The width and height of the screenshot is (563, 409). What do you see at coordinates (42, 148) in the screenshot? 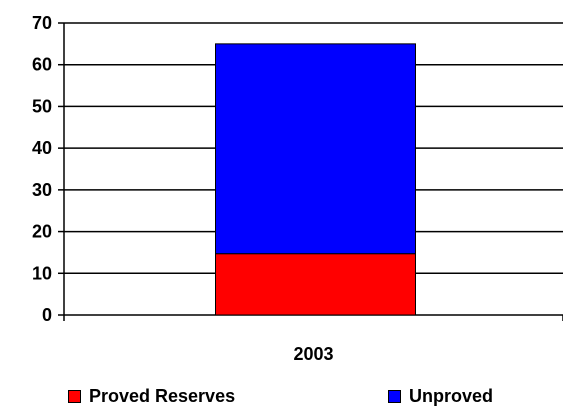
I see `y-tick-label: 40` at bounding box center [42, 148].